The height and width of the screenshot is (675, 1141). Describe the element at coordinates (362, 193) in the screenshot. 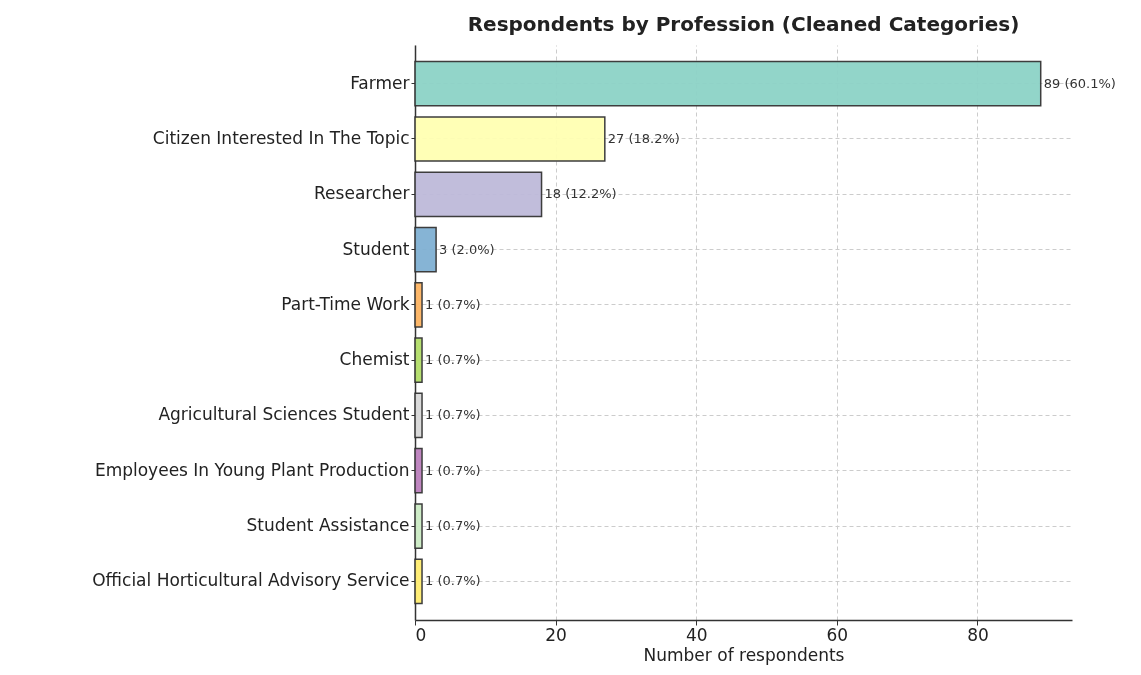

I see `y-tick-label: Researcher` at that location.